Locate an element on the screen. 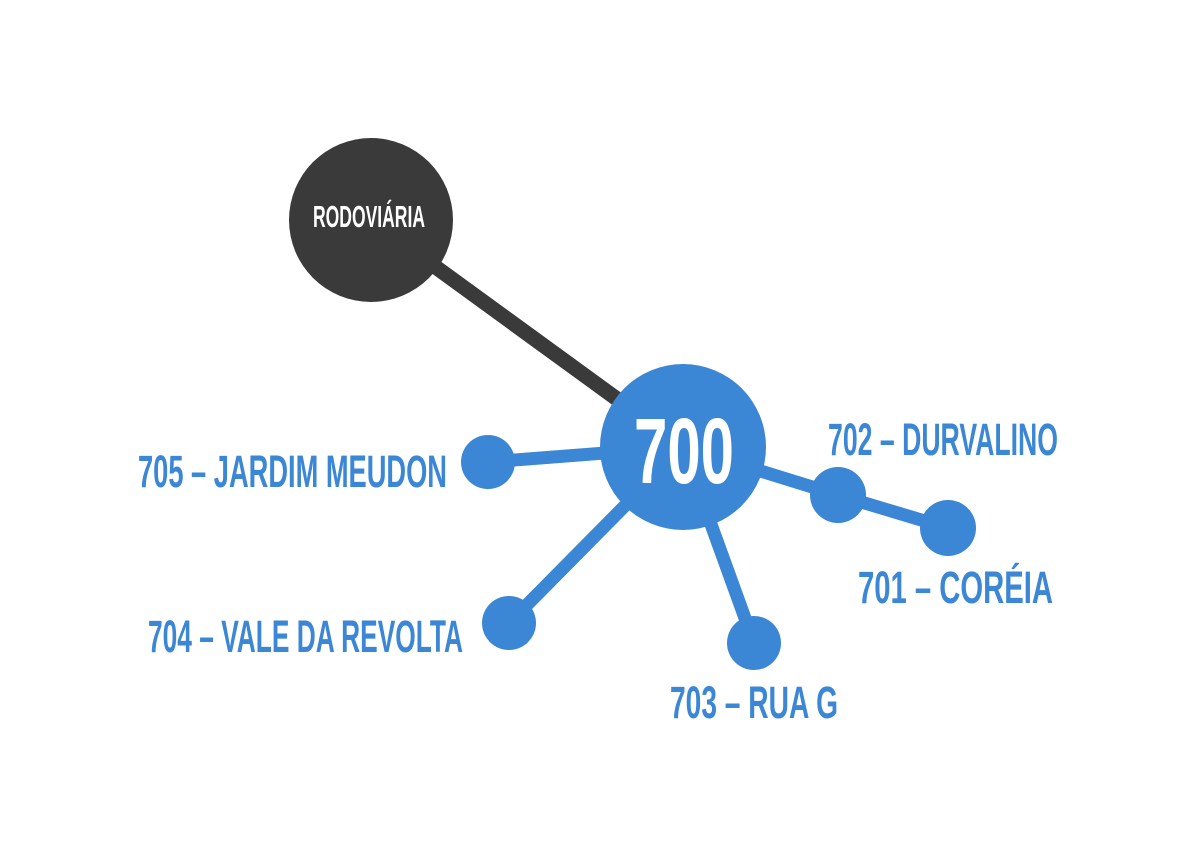  node-702-circle is located at coordinates (838, 495).